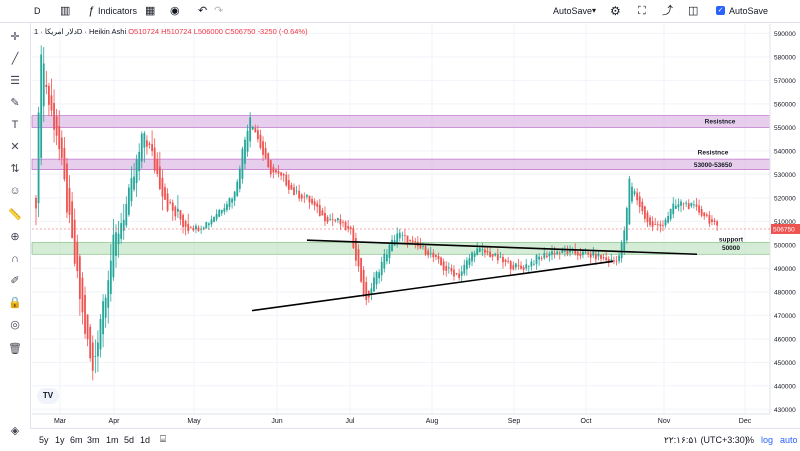  Describe the element at coordinates (15, 169) in the screenshot. I see `forecast-icon: ⇅` at that location.